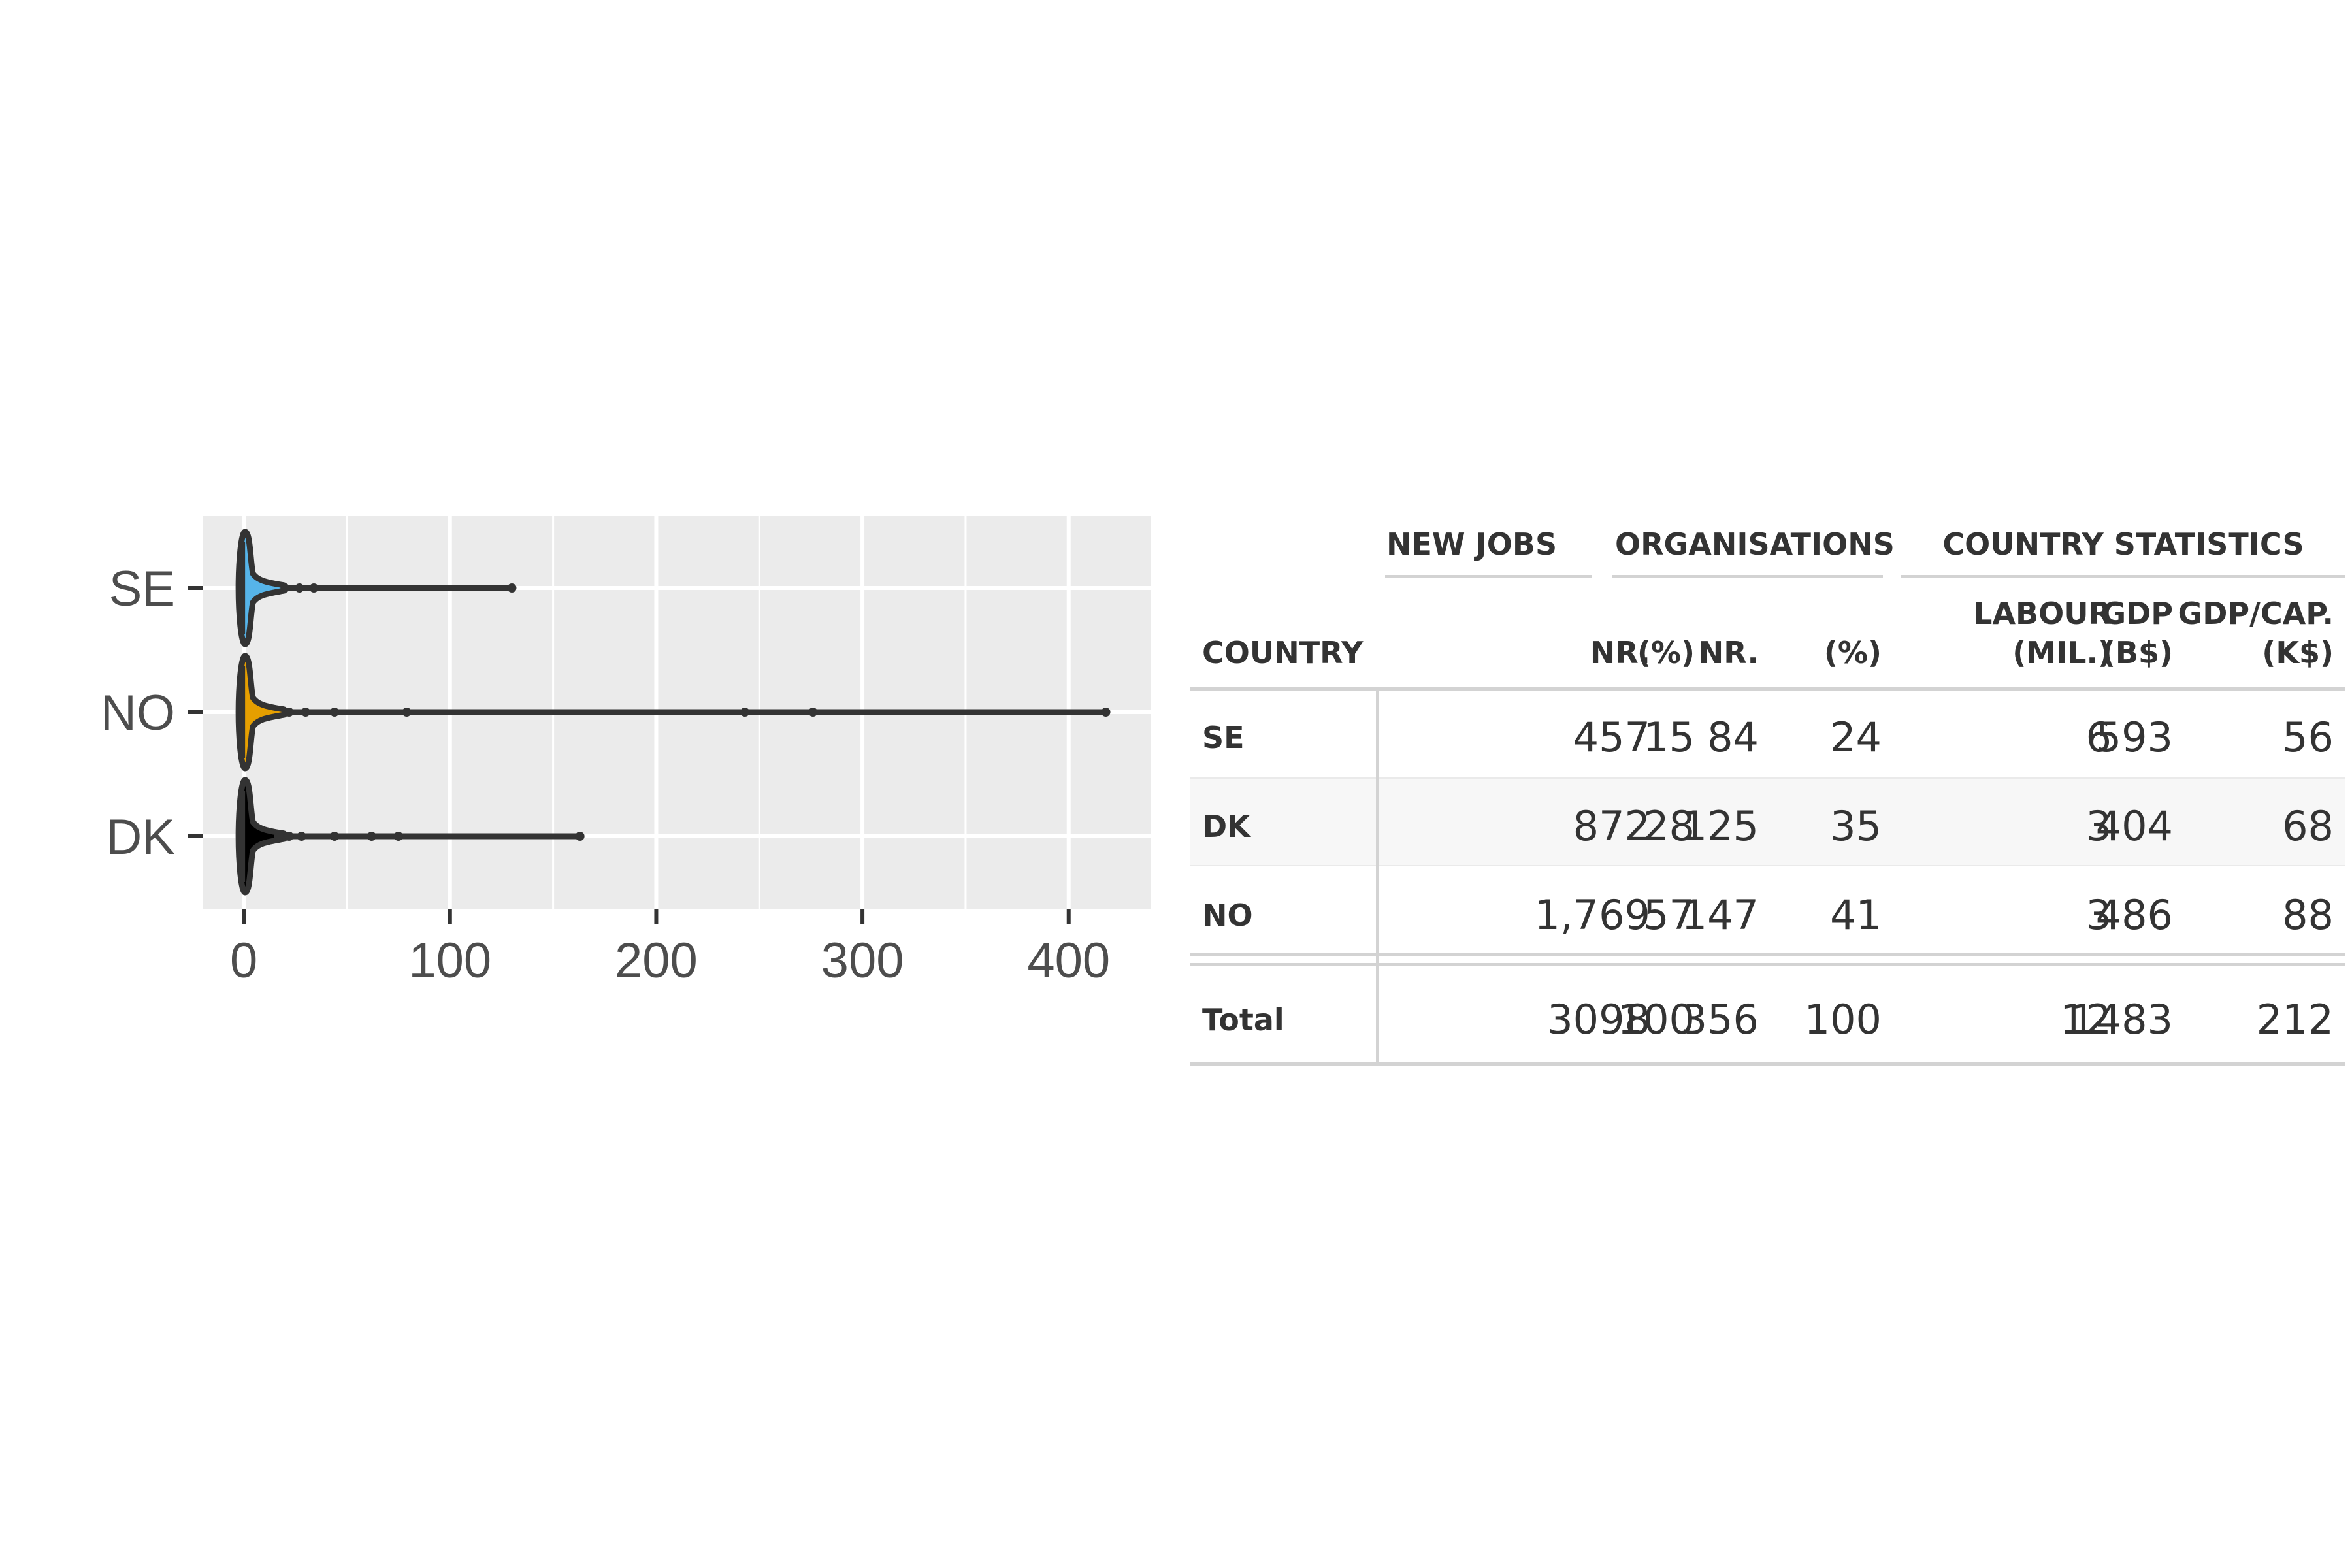 The height and width of the screenshot is (1568, 2352). What do you see at coordinates (2295, 1020) in the screenshot?
I see `total-gdpcap: 212` at bounding box center [2295, 1020].